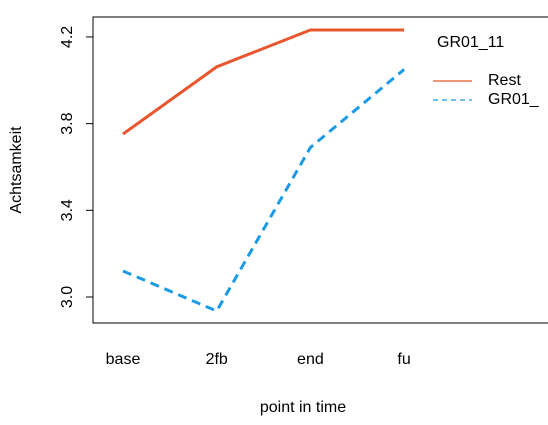 This screenshot has width=548, height=425. I want to click on x-tick-label: end, so click(310, 359).